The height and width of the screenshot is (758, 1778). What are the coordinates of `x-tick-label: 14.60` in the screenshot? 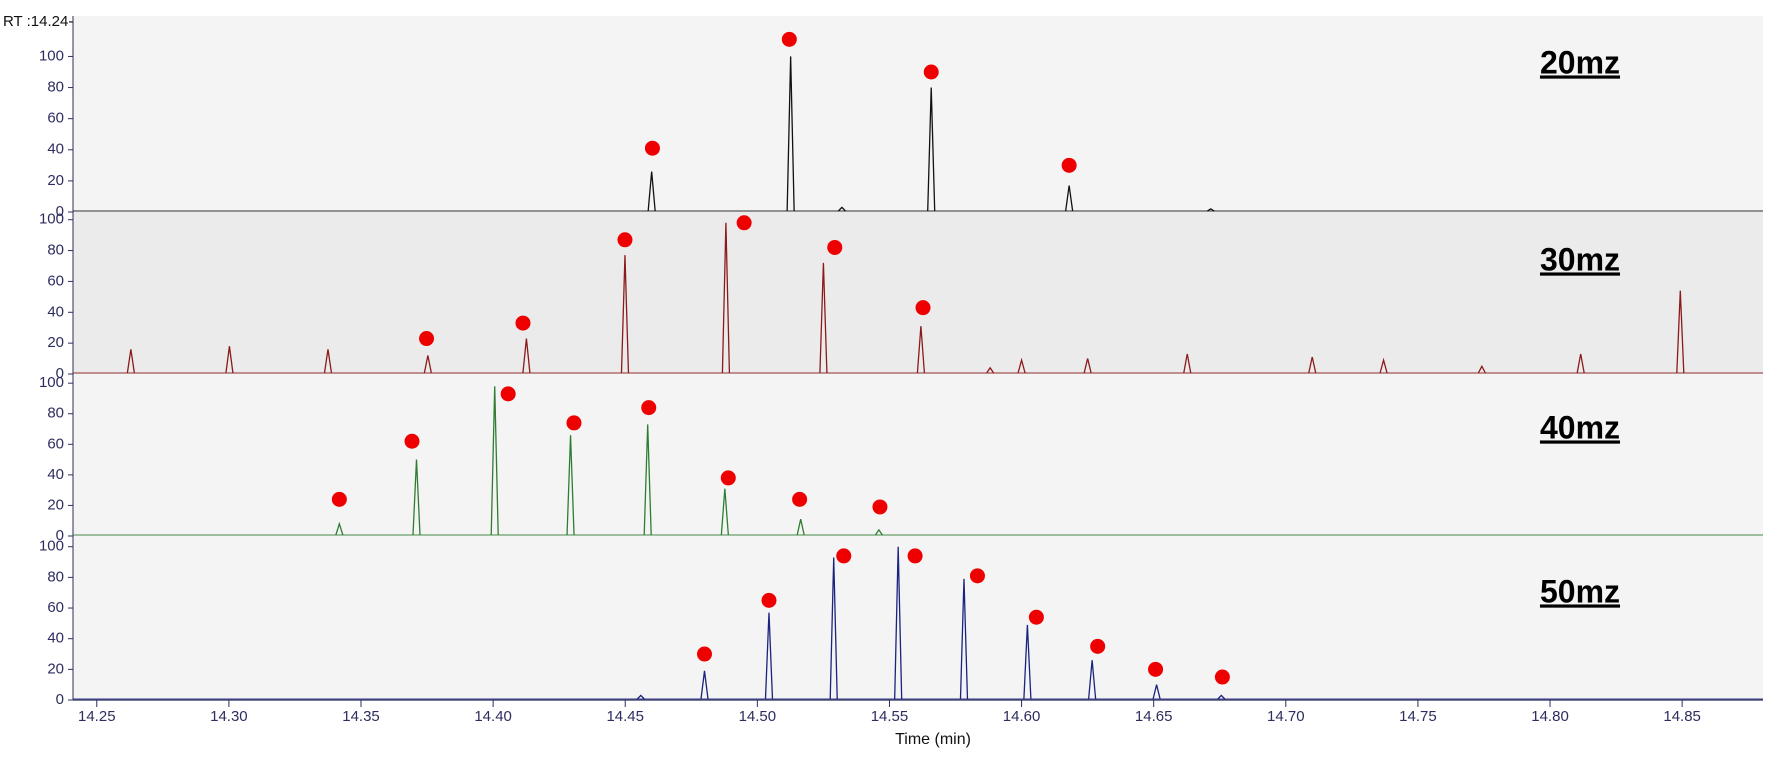 It's located at (1022, 716).